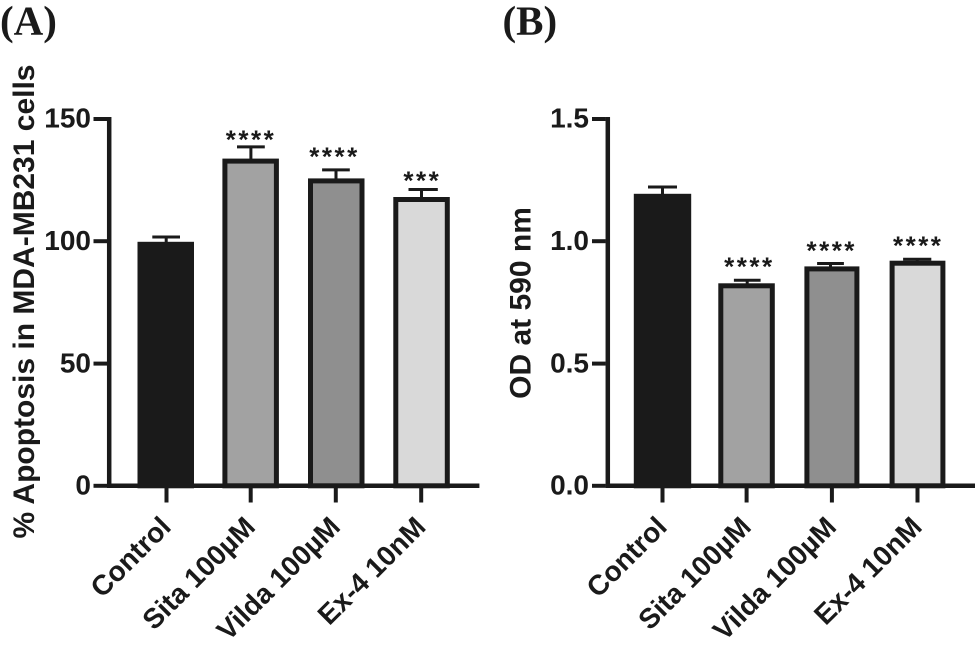  I want to click on svg-text: 0, so click(83, 485).